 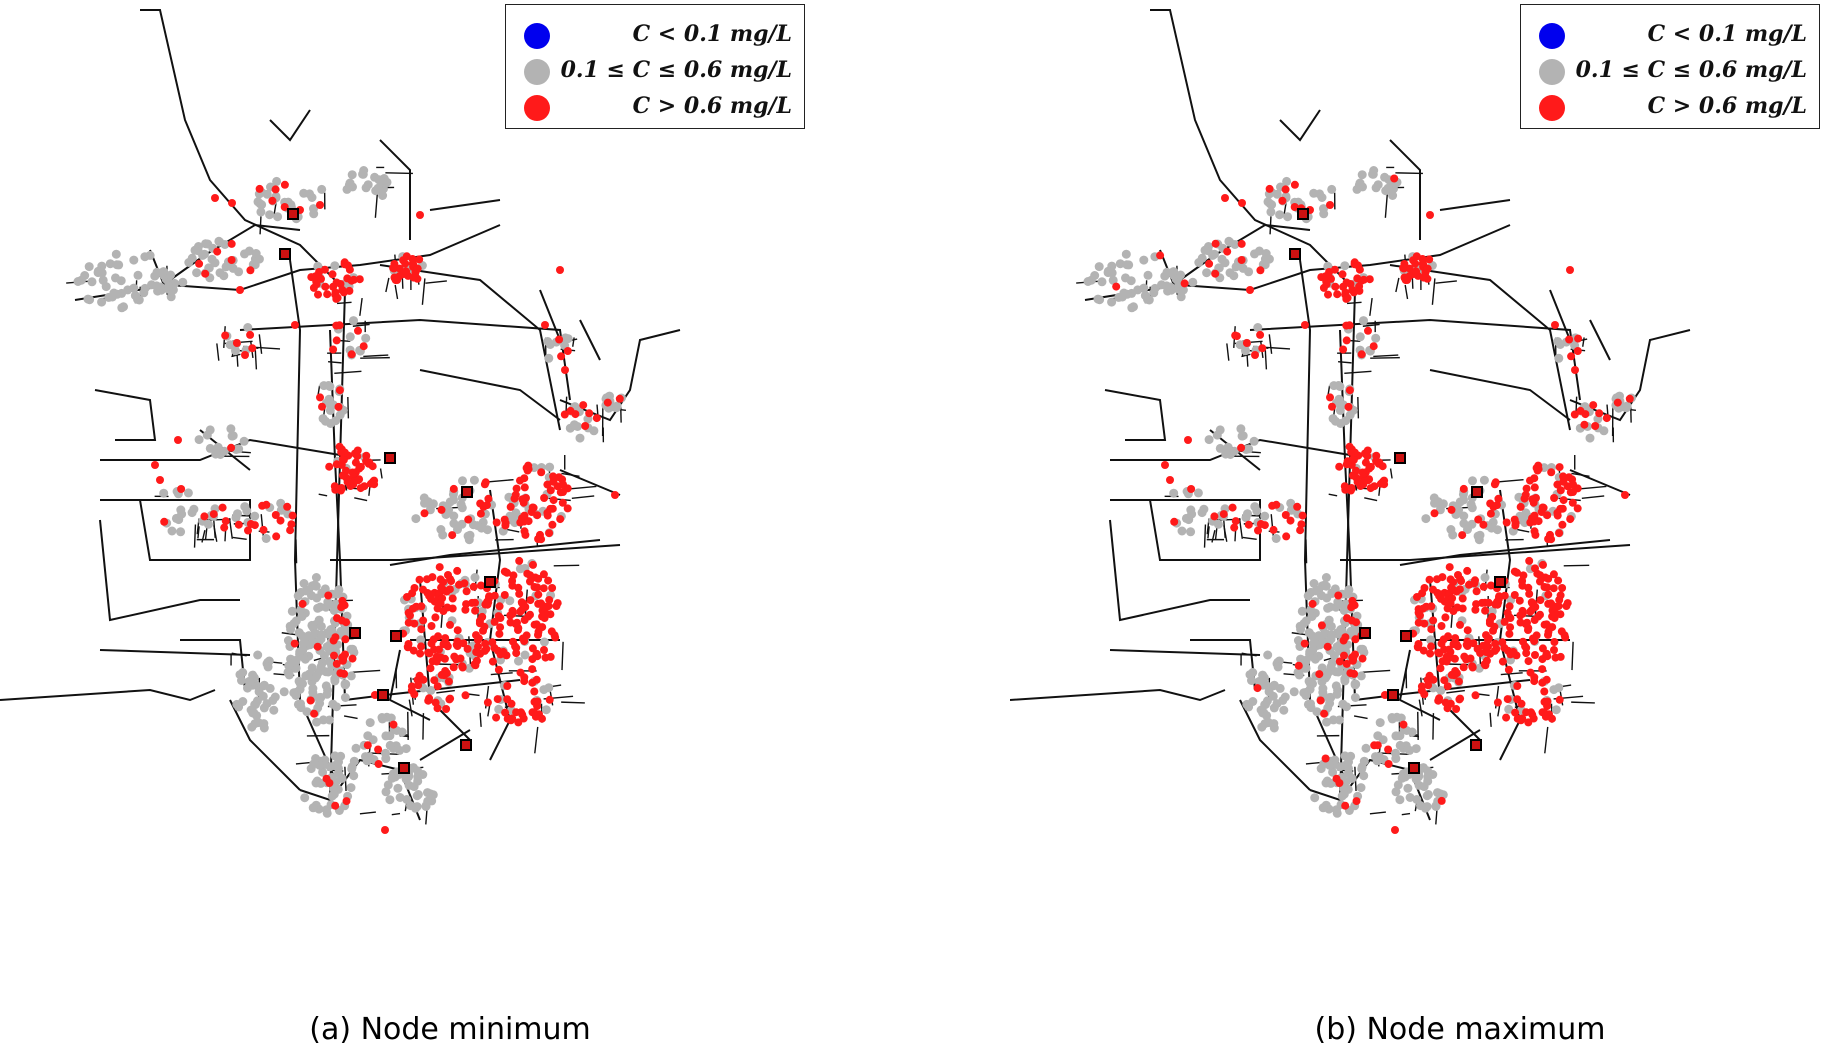 What do you see at coordinates (1552, 36) in the screenshot?
I see `legend-swatch-blue` at bounding box center [1552, 36].